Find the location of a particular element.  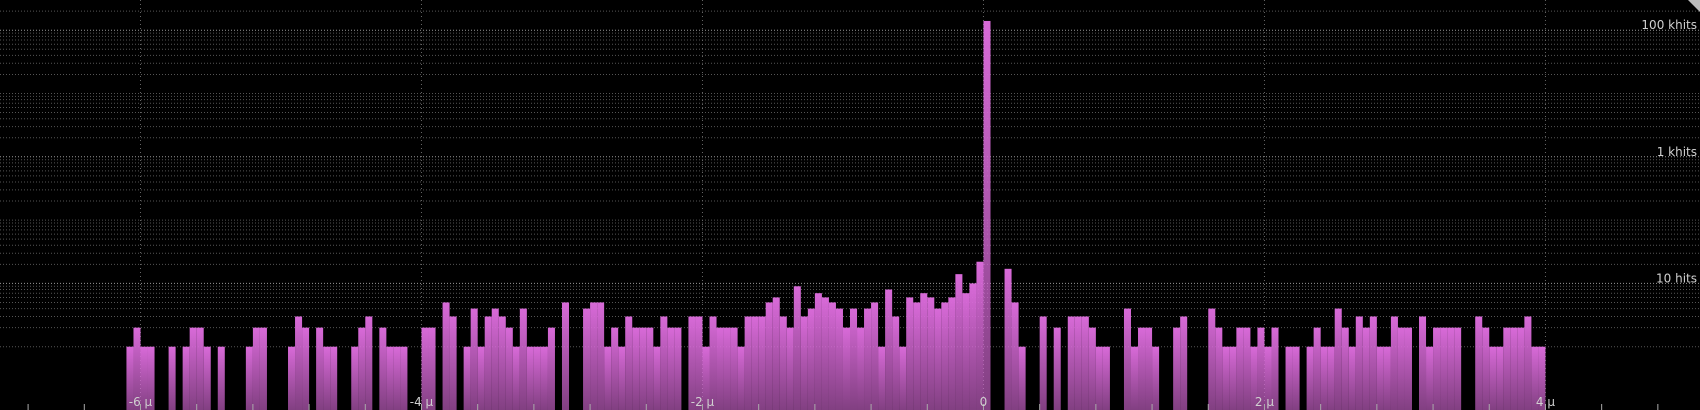

y-tick-label: 10 hits is located at coordinates (1676, 278).